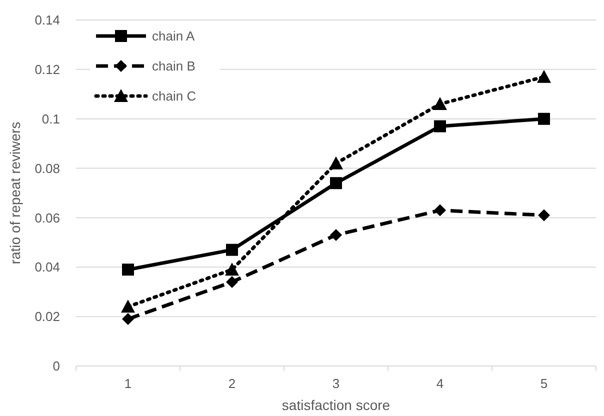 The height and width of the screenshot is (416, 604). I want to click on x-tick-label: 3, so click(336, 383).